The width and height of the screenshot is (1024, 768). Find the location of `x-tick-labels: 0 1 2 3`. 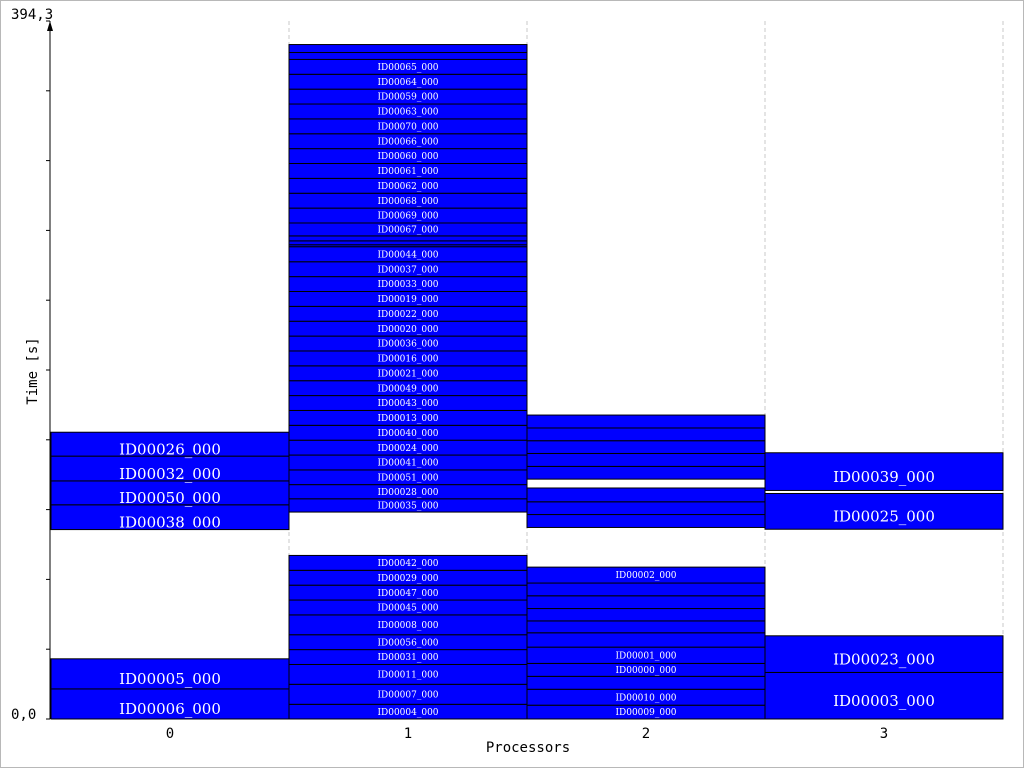

x-tick-labels: 0 1 2 3 is located at coordinates (527, 734).